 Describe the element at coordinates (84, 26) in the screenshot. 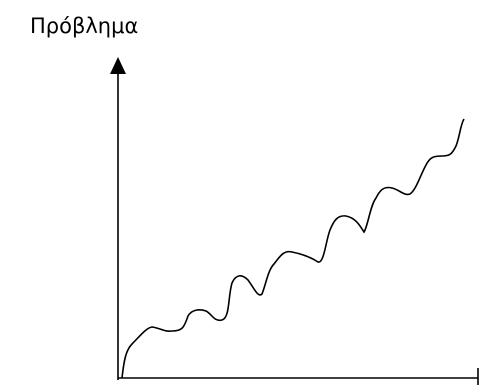

I see `axis-label: Πρόβλημα` at that location.